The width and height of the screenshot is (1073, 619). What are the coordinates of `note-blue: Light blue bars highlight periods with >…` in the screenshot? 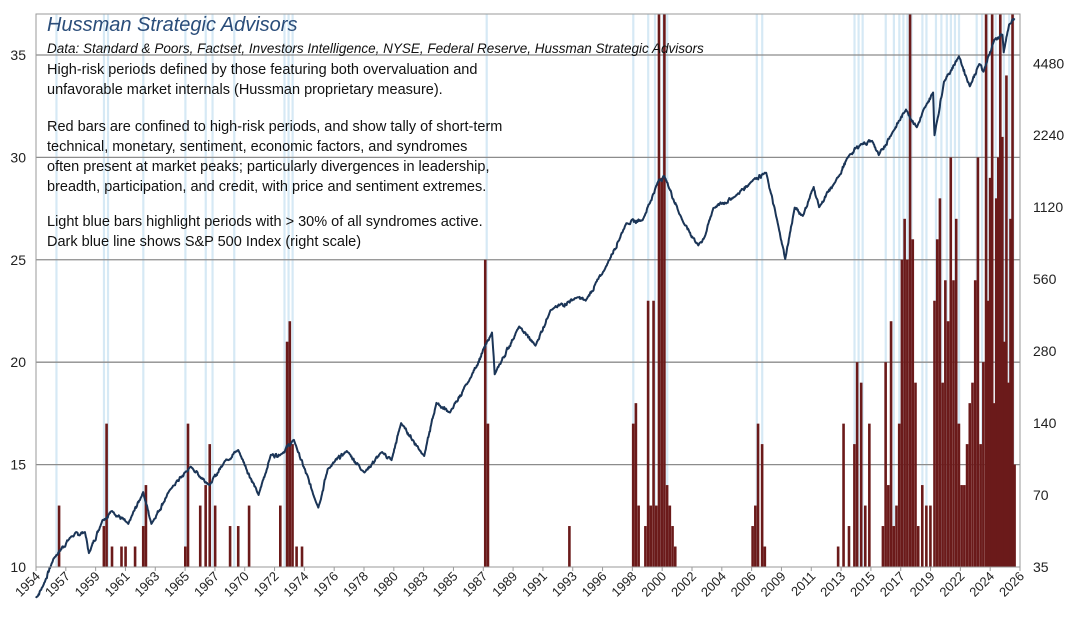 It's located at (265, 232).